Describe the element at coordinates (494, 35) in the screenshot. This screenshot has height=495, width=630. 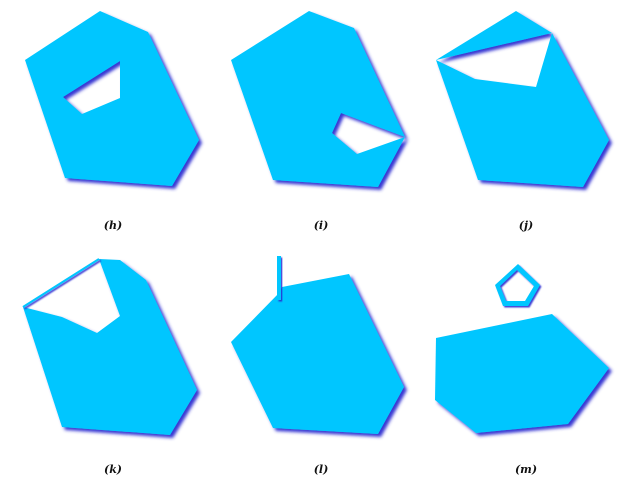
I see `polygon-j-top` at that location.